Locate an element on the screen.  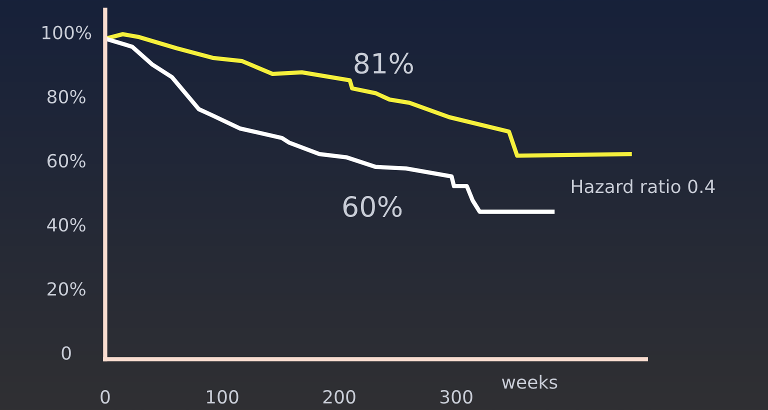
x-tick-label: 0 is located at coordinates (105, 397).